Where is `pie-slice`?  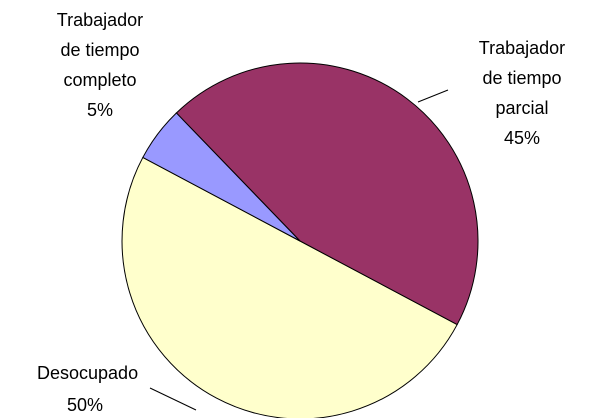 pie-slice is located at coordinates (221, 177).